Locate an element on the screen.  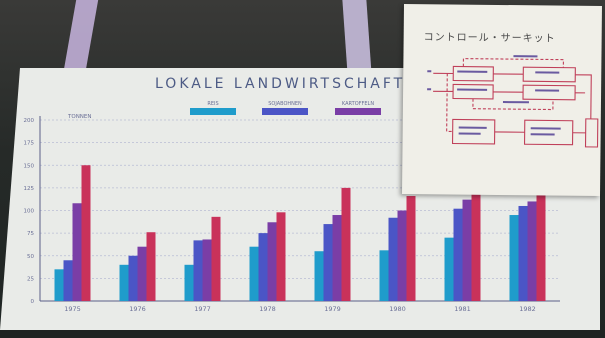
circuit-feedback-wires is located at coordinates (505, 95).